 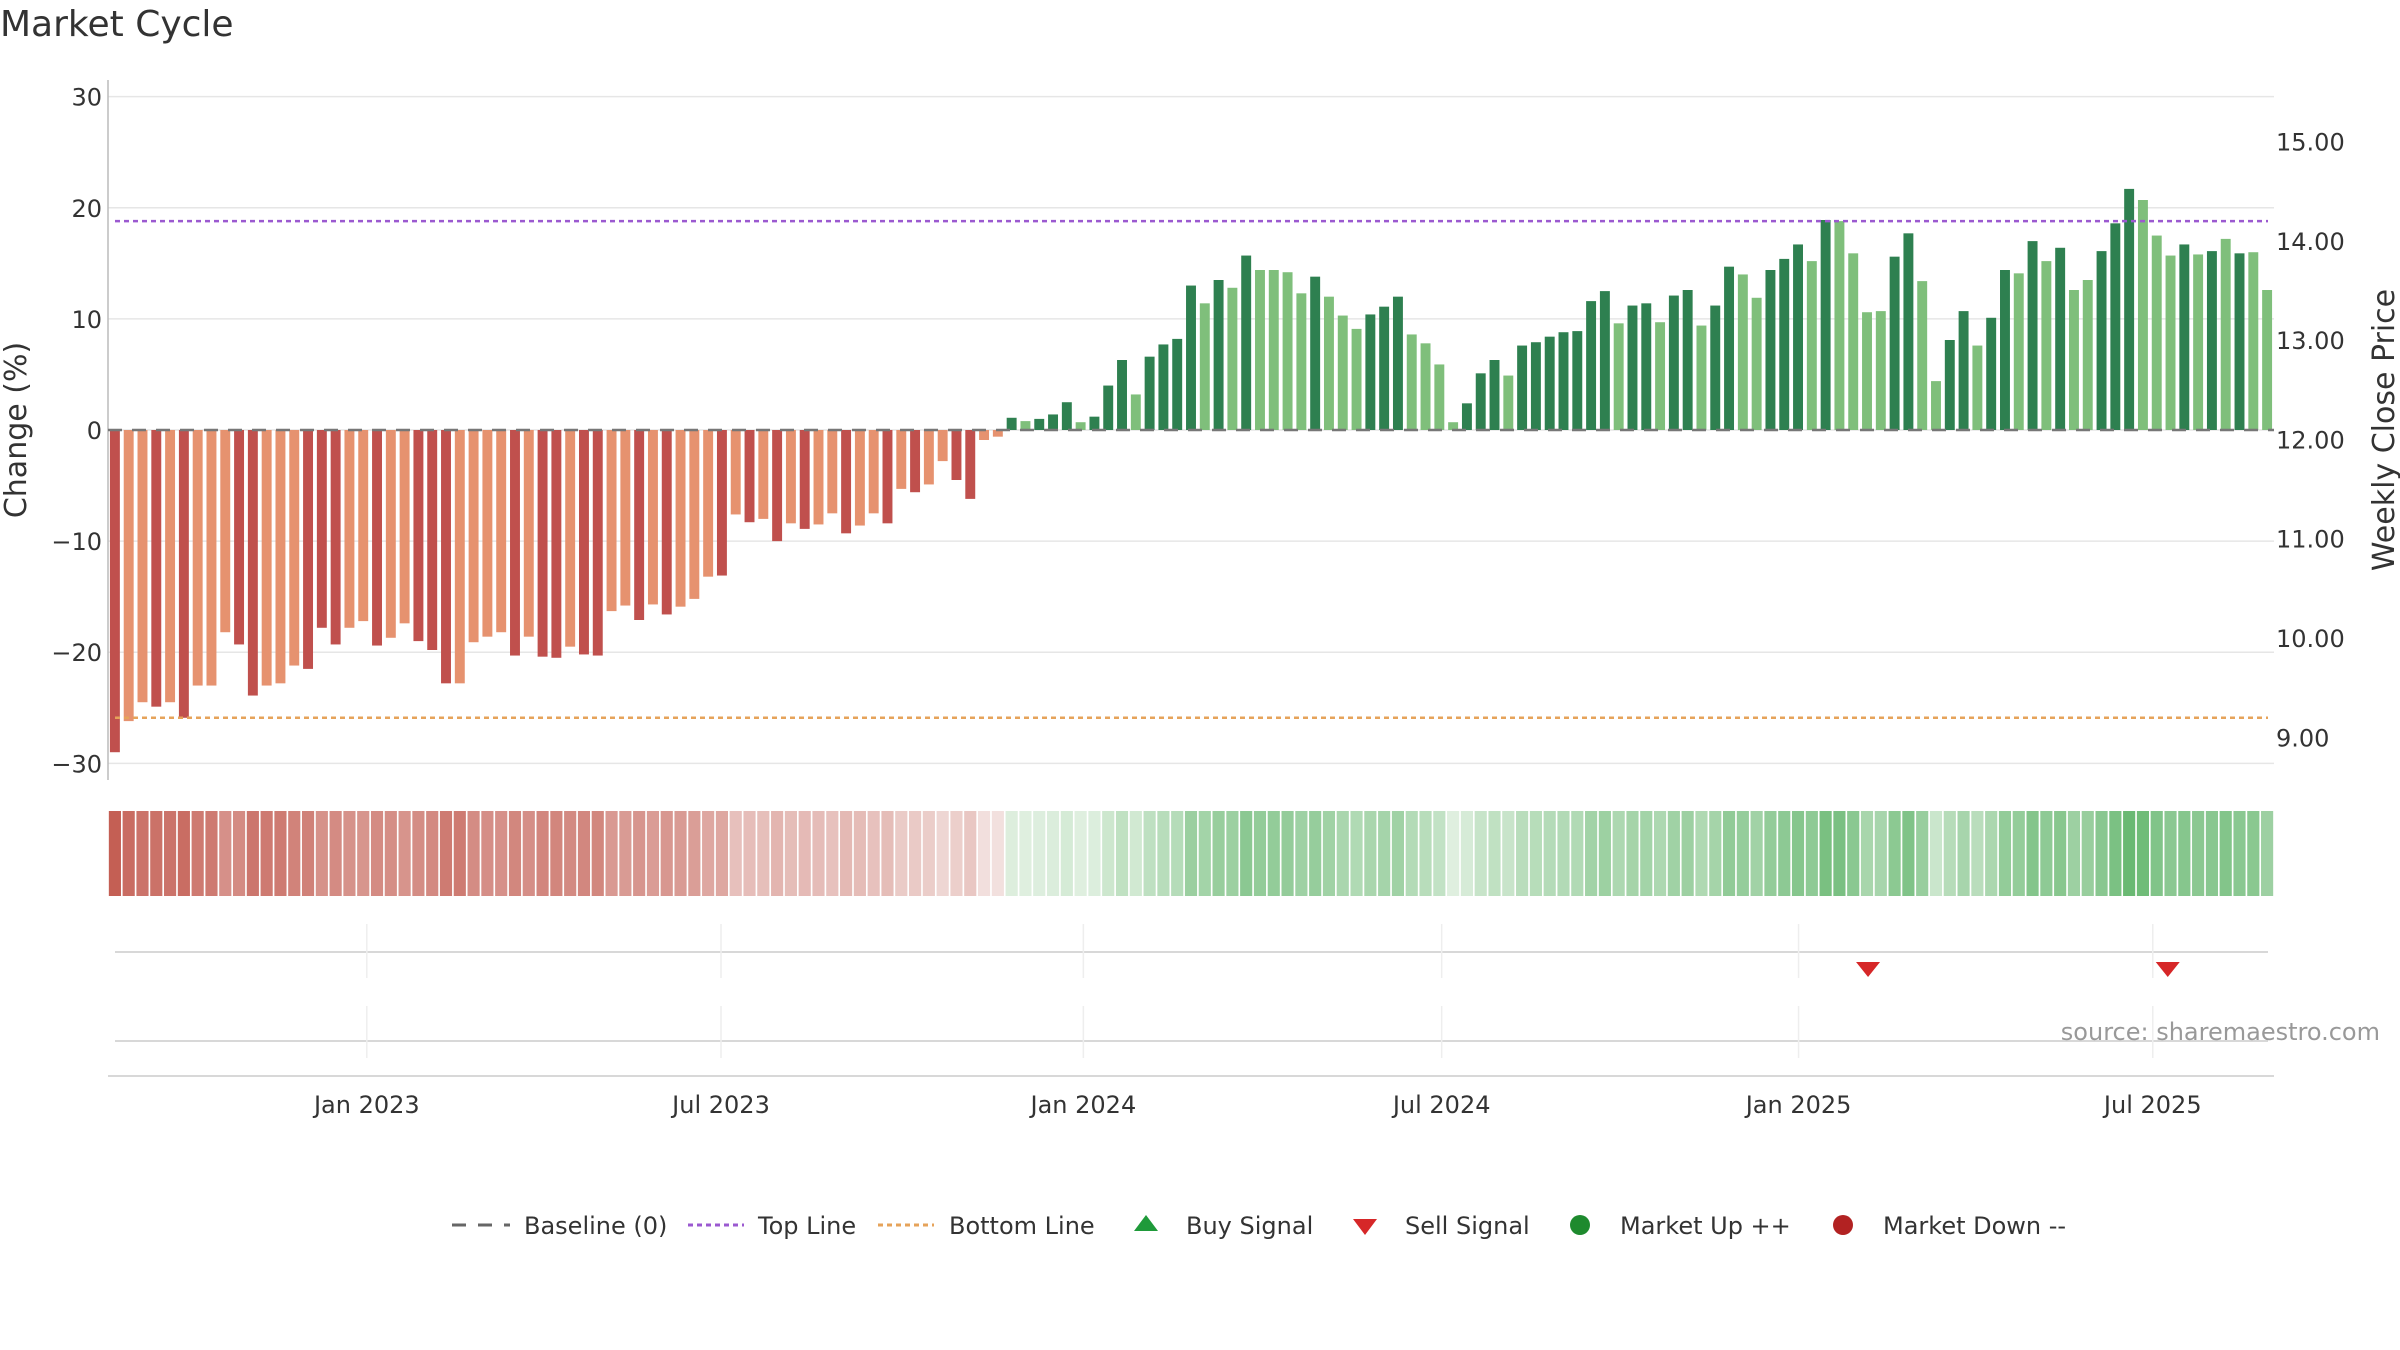 I want to click on y-tick-label-right: 13.00, so click(x=2310, y=341).